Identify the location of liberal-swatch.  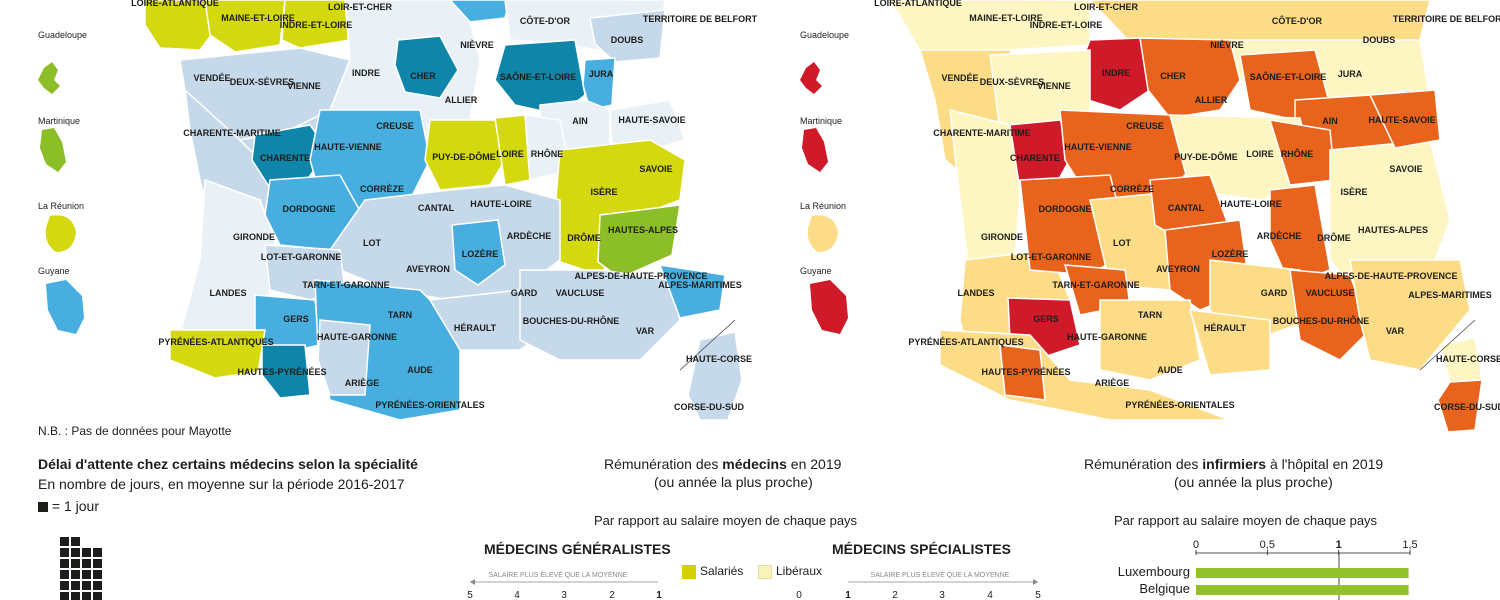
(765, 571).